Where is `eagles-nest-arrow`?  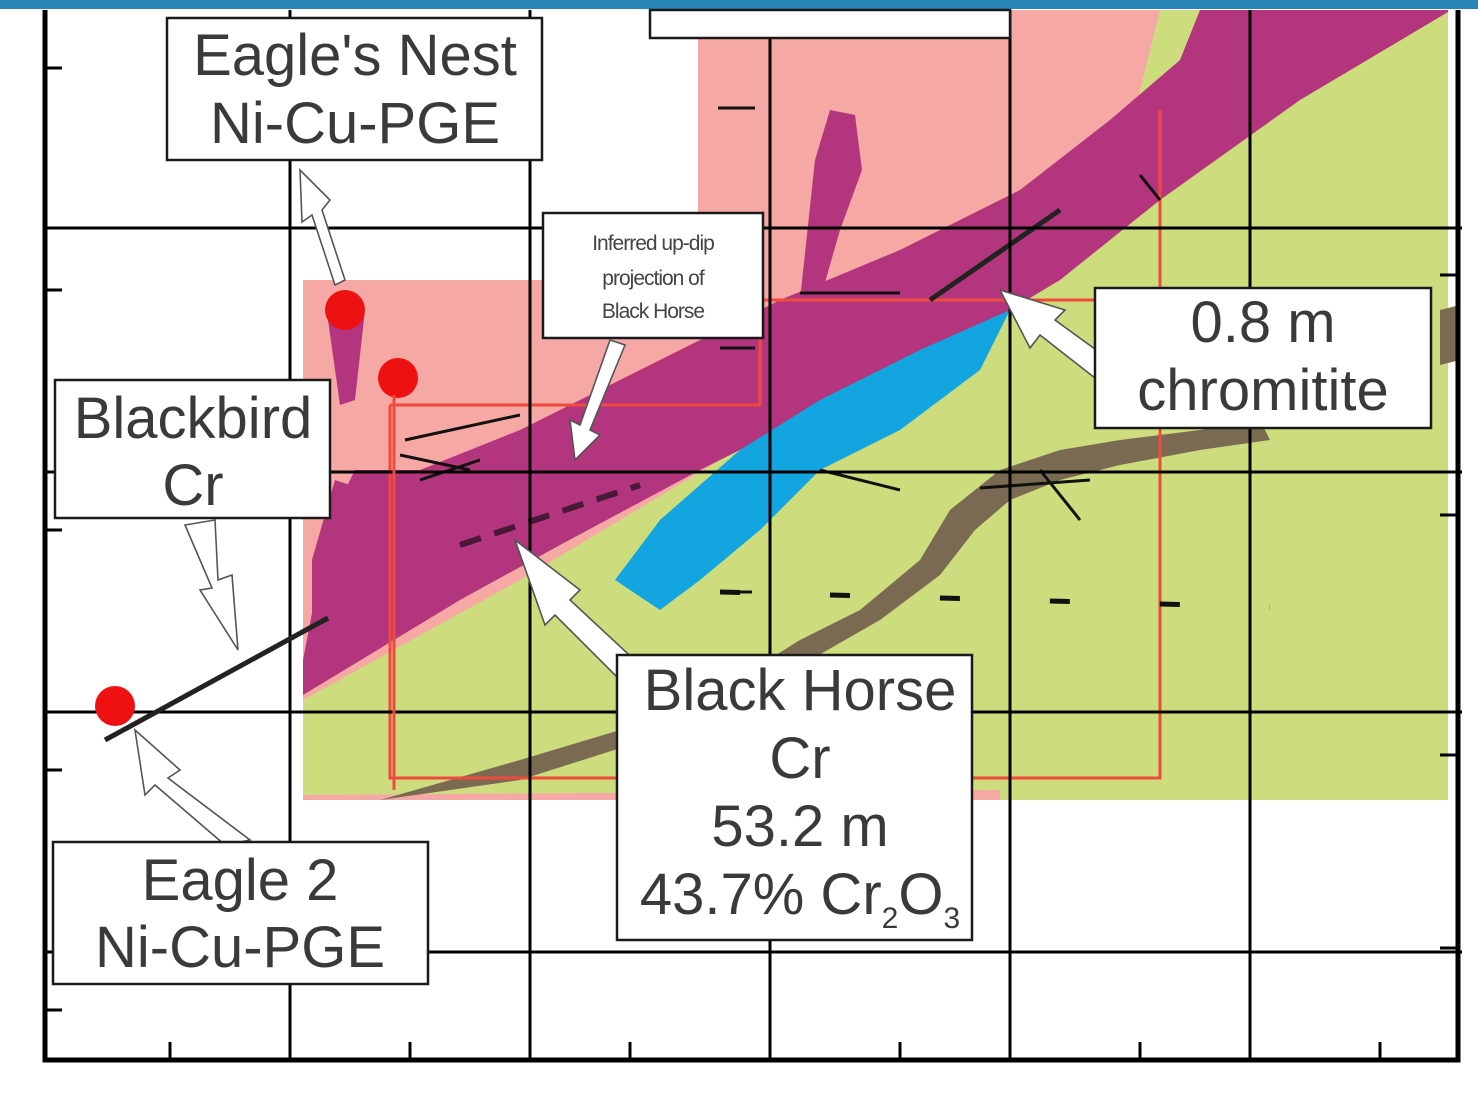
eagles-nest-arrow is located at coordinates (322, 227).